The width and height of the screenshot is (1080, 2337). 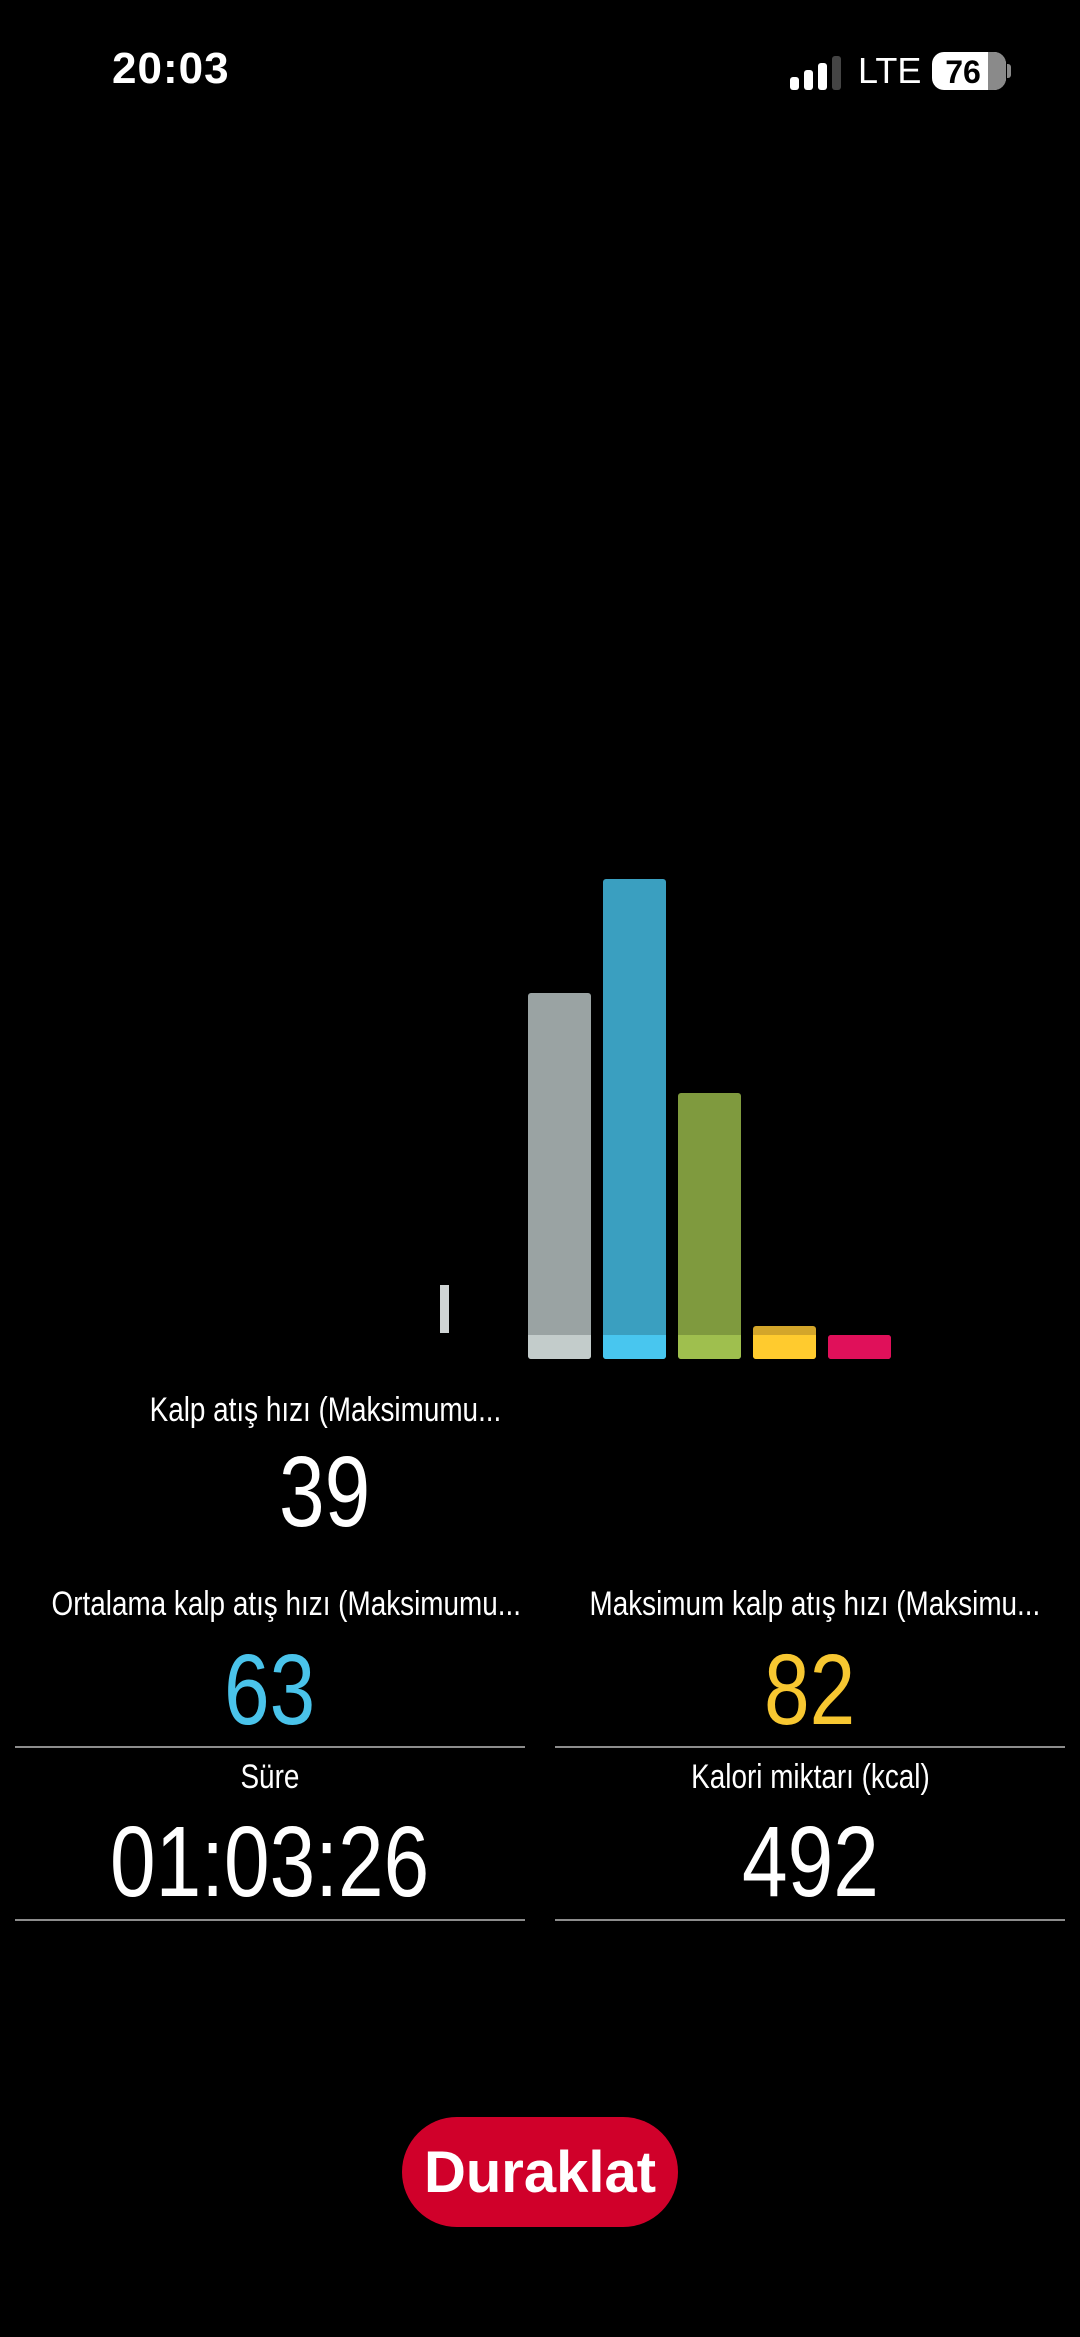 I want to click on signal-icon, so click(x=816, y=73).